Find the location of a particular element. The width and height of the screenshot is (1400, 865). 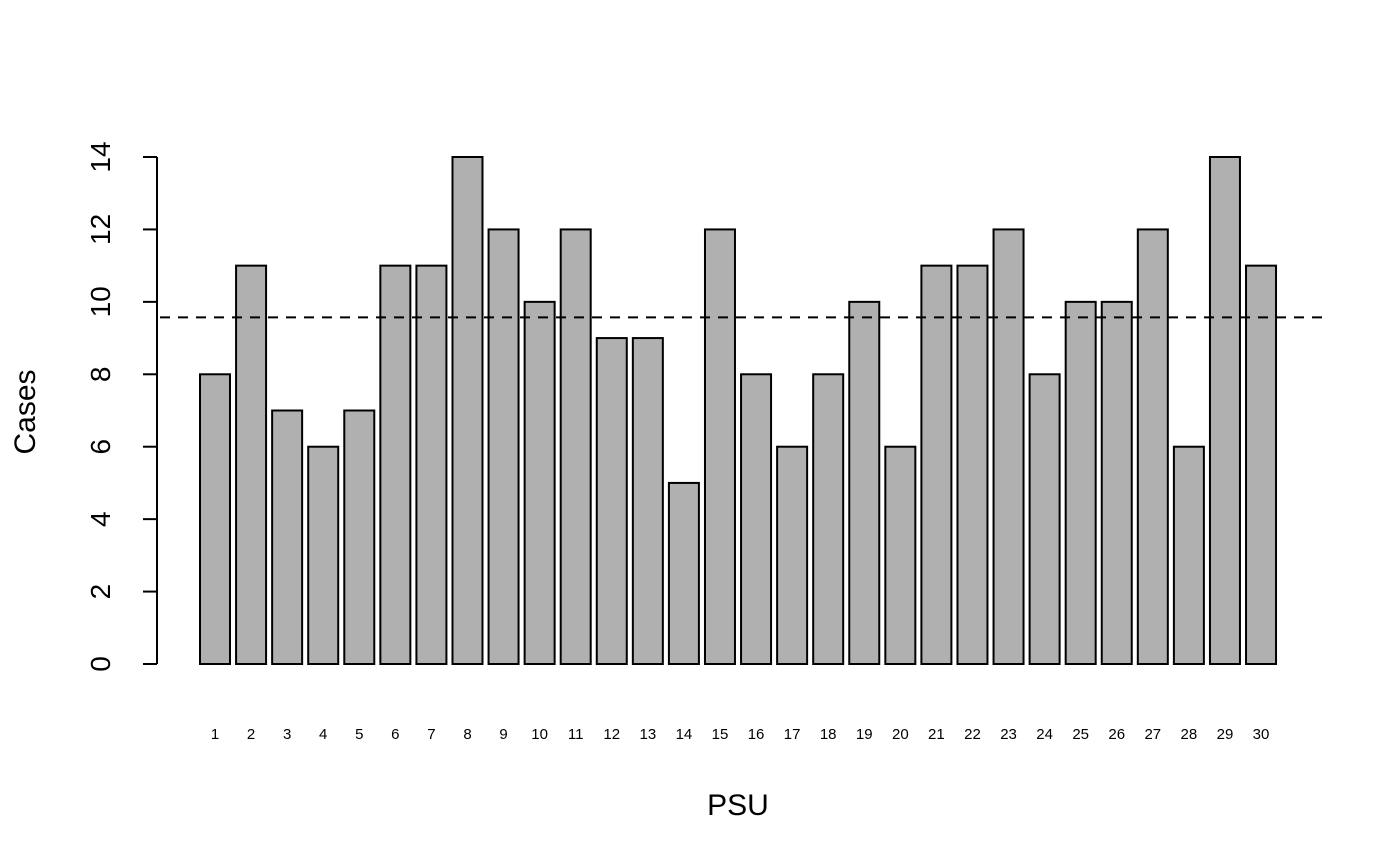

x-tick-label: 23 is located at coordinates (1008, 734).